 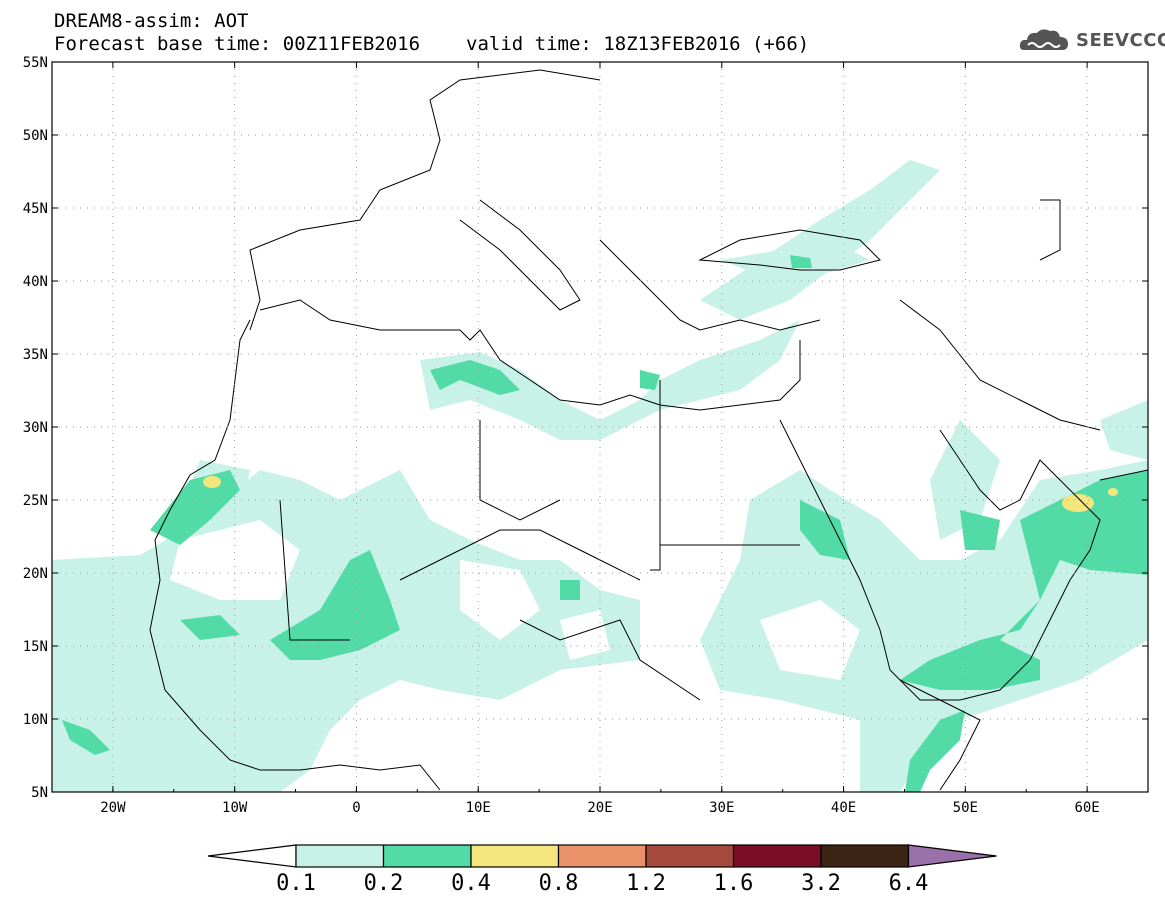 I want to click on lat-label: 20N, so click(x=35, y=574).